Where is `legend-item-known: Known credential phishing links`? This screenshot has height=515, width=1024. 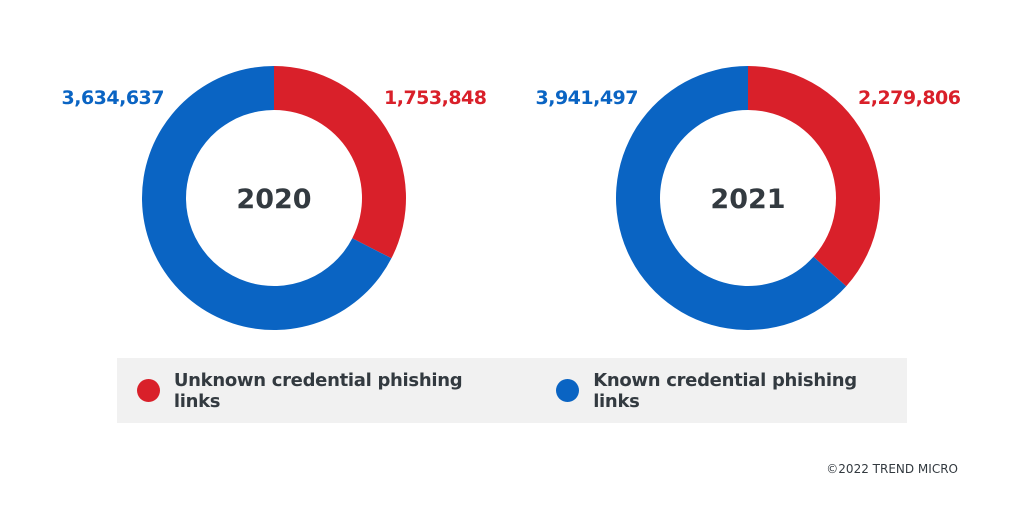
legend-item-known: Known credential phishing links is located at coordinates (731, 391).